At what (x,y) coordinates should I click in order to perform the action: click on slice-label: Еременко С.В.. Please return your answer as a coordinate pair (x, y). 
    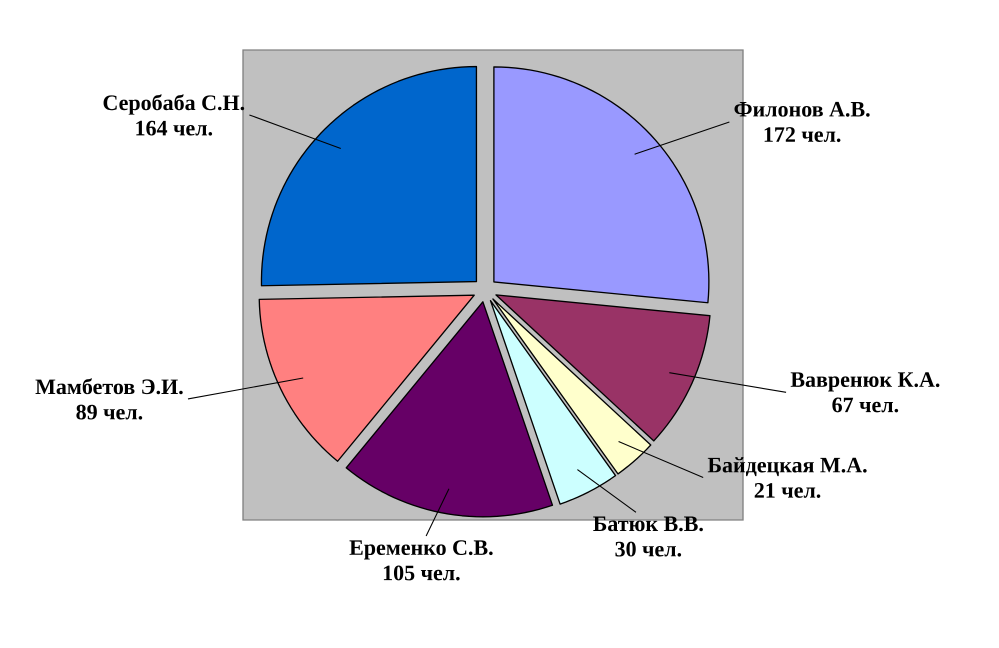
    Looking at the image, I should click on (421, 550).